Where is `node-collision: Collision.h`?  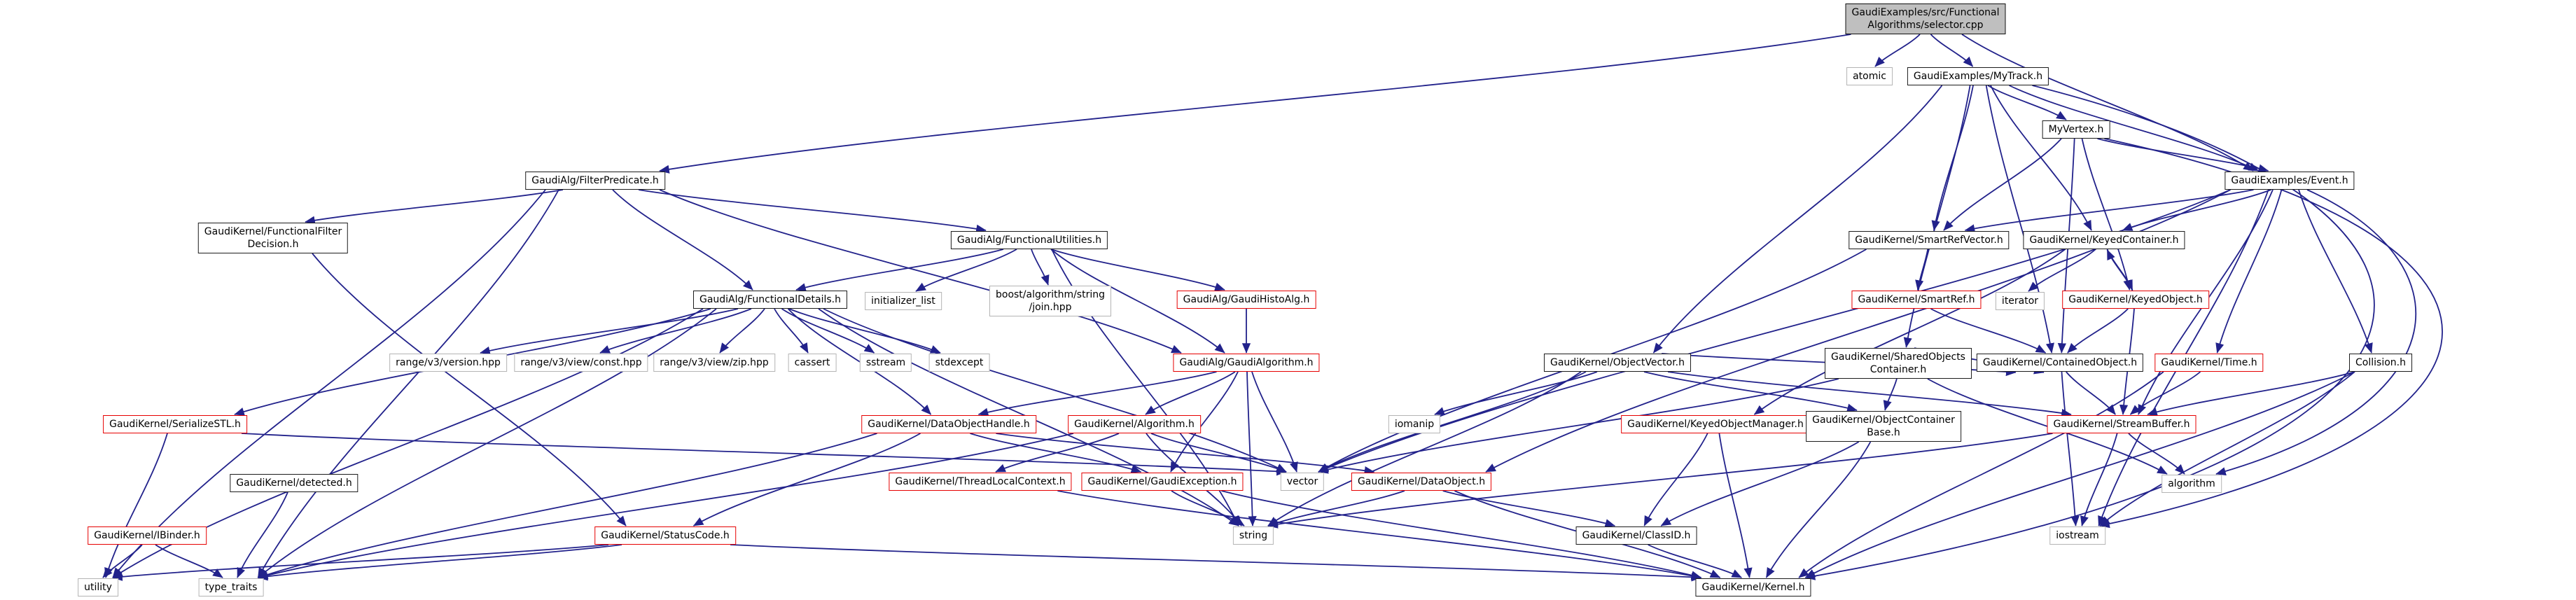 node-collision: Collision.h is located at coordinates (2380, 363).